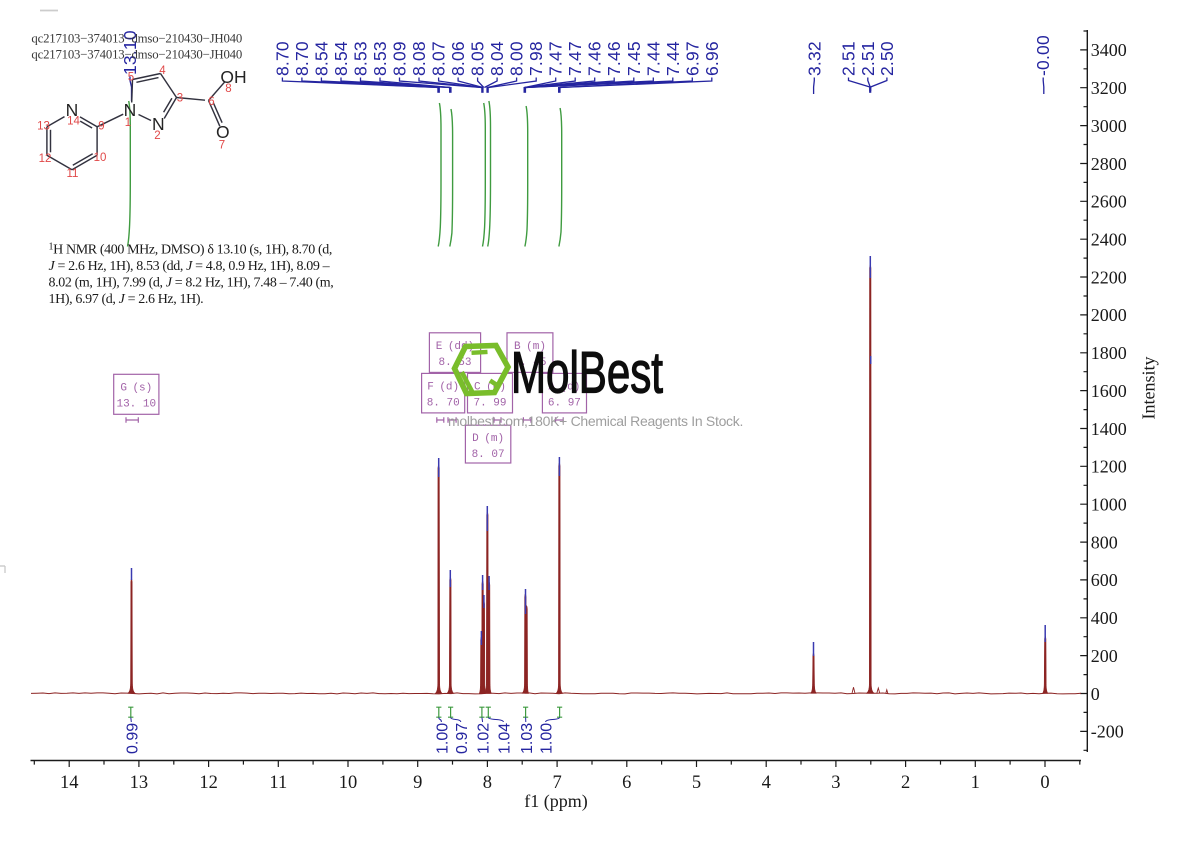  I want to click on svg-text: 8.06, so click(458, 58).